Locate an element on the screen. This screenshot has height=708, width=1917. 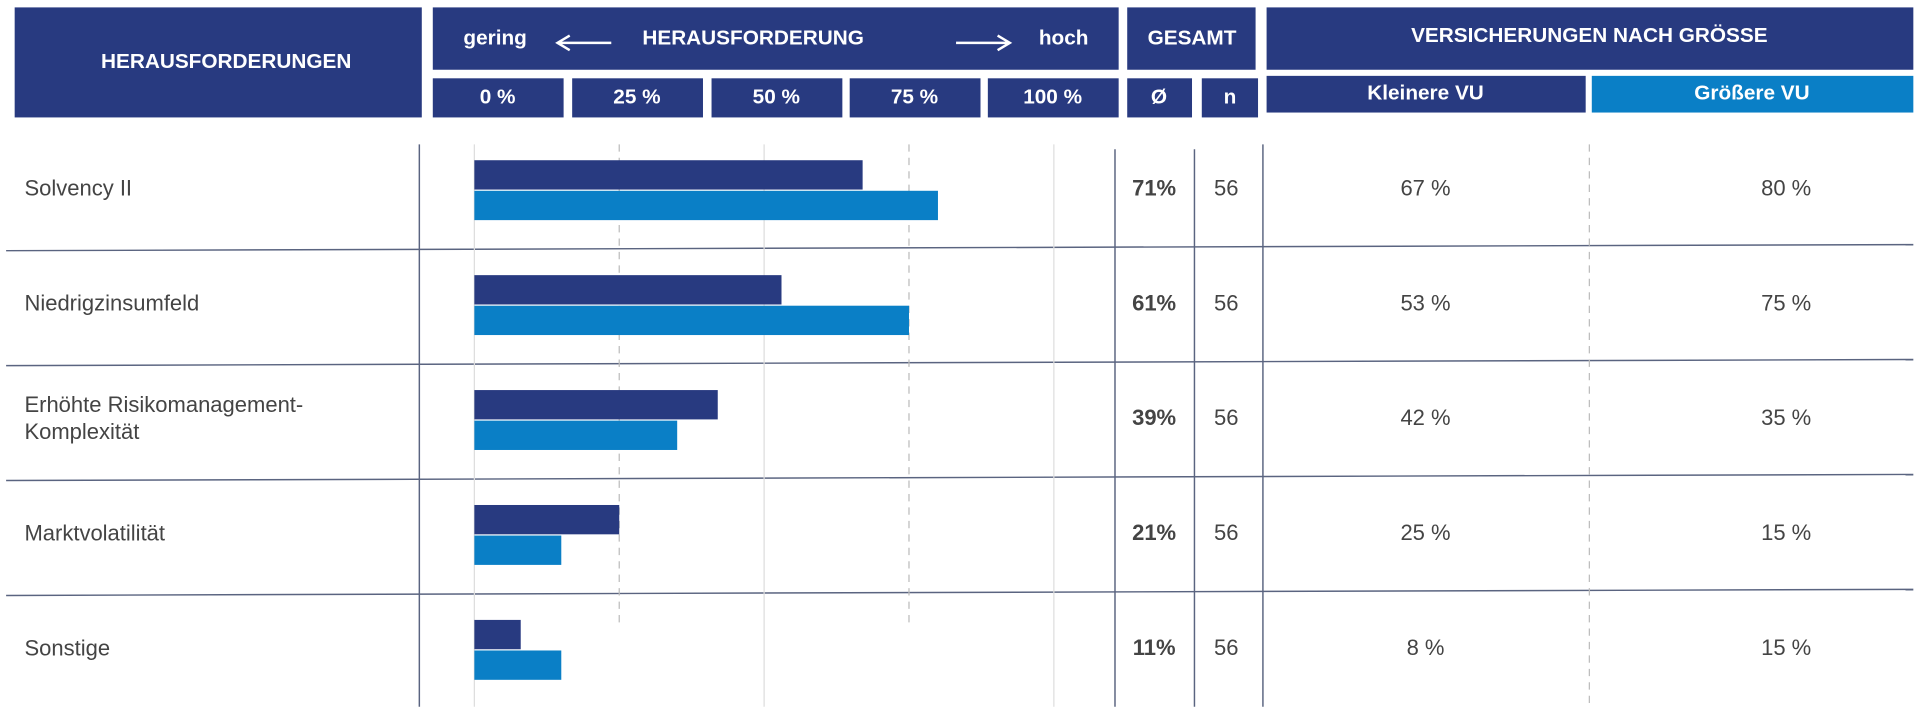
legend-label: Kleinere VU is located at coordinates (1425, 93).